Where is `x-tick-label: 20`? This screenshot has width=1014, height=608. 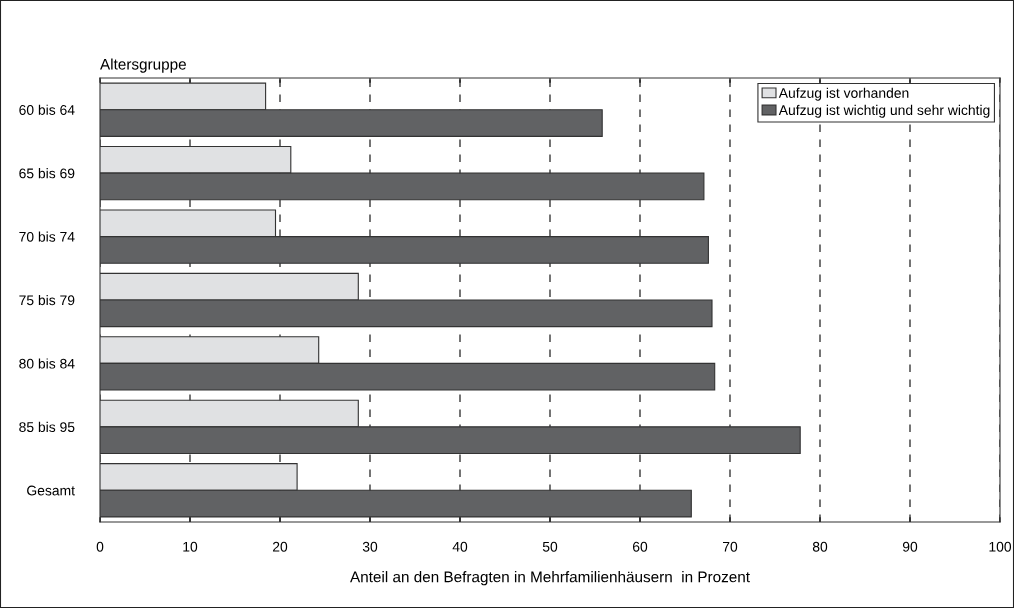 x-tick-label: 20 is located at coordinates (280, 546).